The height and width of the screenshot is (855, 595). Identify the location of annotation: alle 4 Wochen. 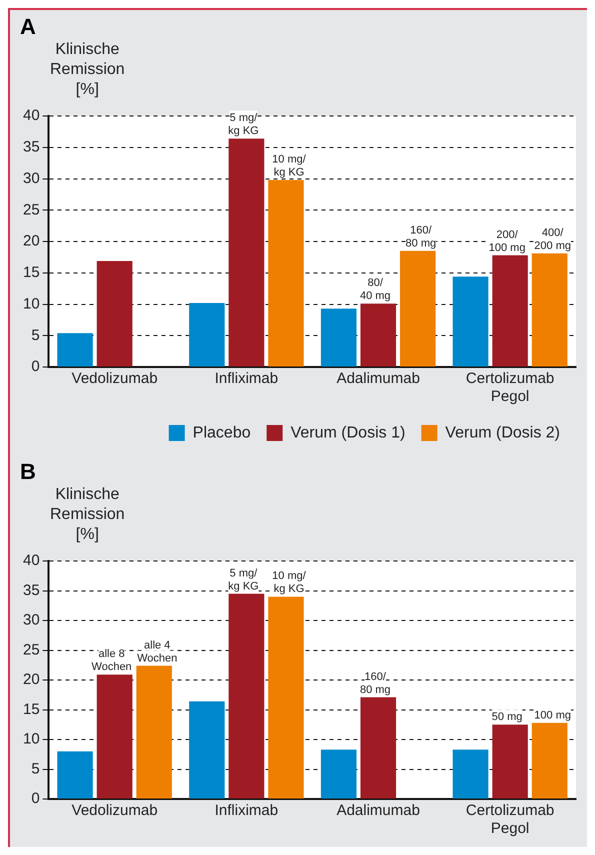
(157, 651).